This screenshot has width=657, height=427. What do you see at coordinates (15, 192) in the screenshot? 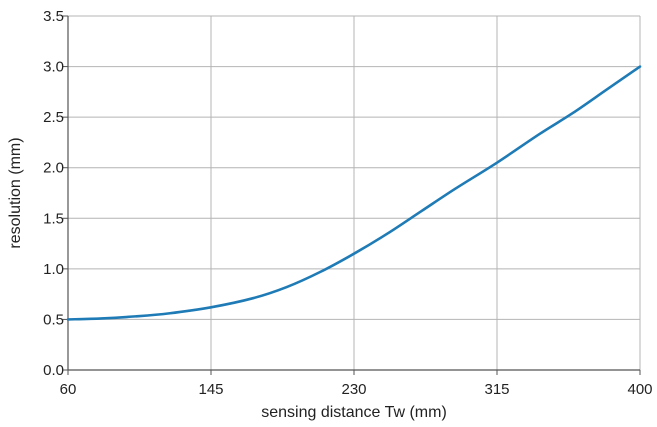
I see `y-axis-title: resolution (mm)` at bounding box center [15, 192].